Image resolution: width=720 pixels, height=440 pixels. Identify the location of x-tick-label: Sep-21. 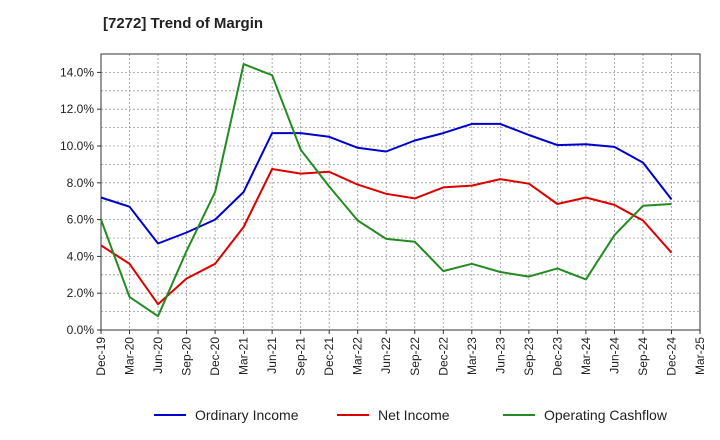
(301, 356).